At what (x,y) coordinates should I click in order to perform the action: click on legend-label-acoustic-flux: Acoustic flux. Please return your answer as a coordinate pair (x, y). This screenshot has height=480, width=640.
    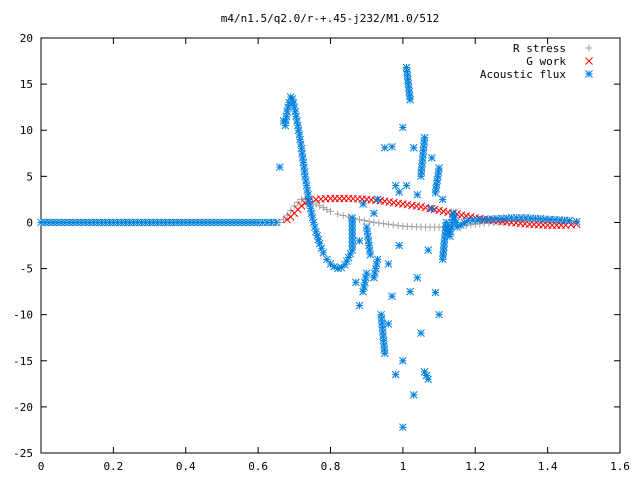
    Looking at the image, I should click on (523, 74).